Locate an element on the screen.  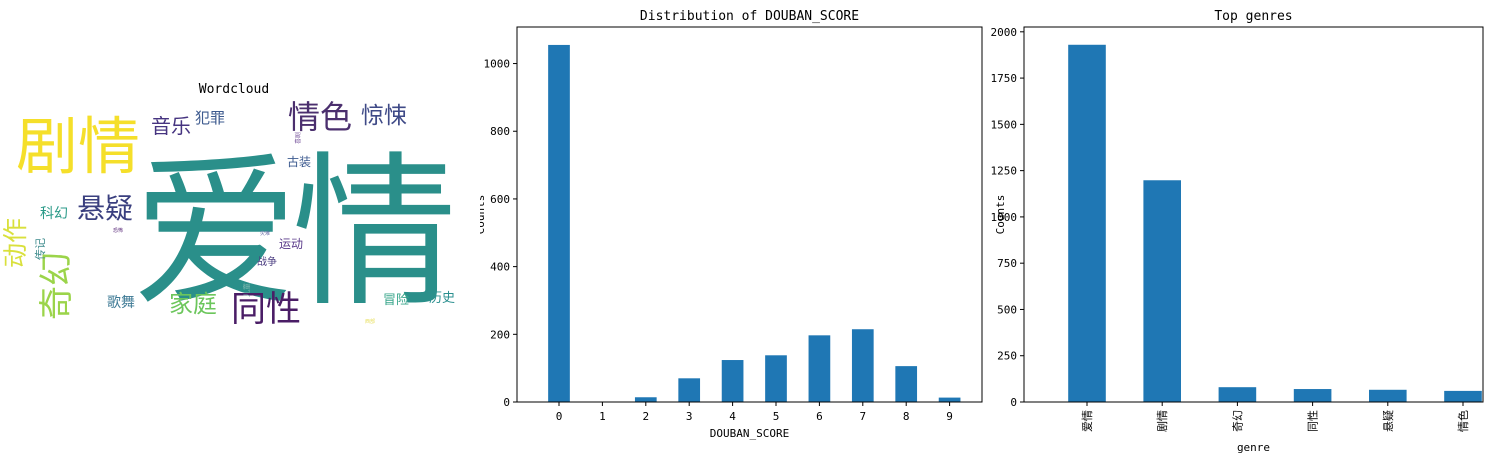
x-tick-label: 9 is located at coordinates (949, 416).